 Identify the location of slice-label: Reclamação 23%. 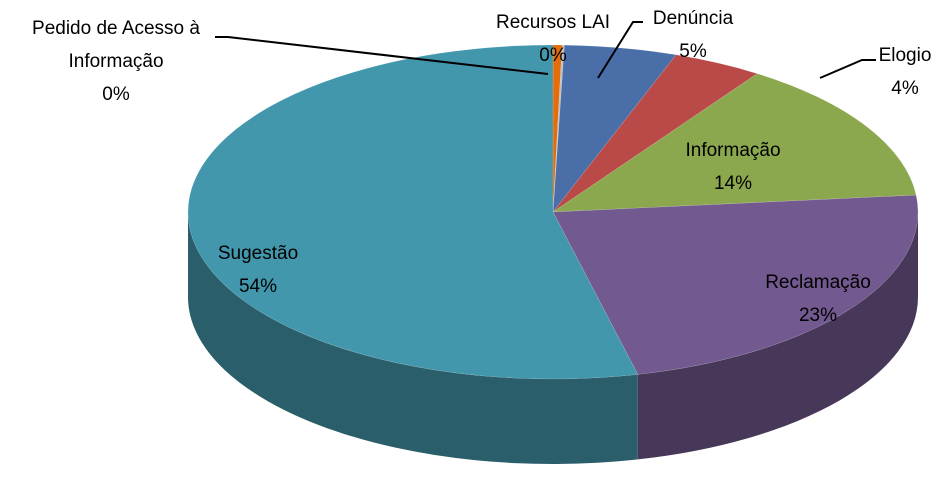
(818, 299).